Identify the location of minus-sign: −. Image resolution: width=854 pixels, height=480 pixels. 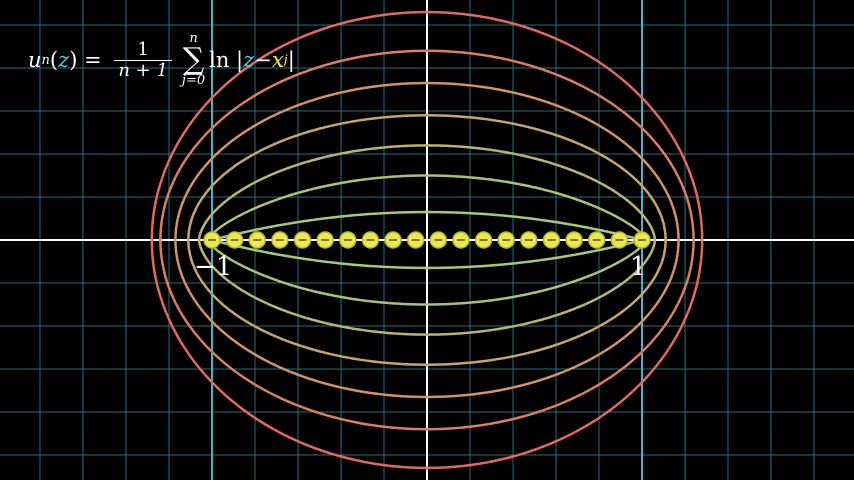
(263, 60).